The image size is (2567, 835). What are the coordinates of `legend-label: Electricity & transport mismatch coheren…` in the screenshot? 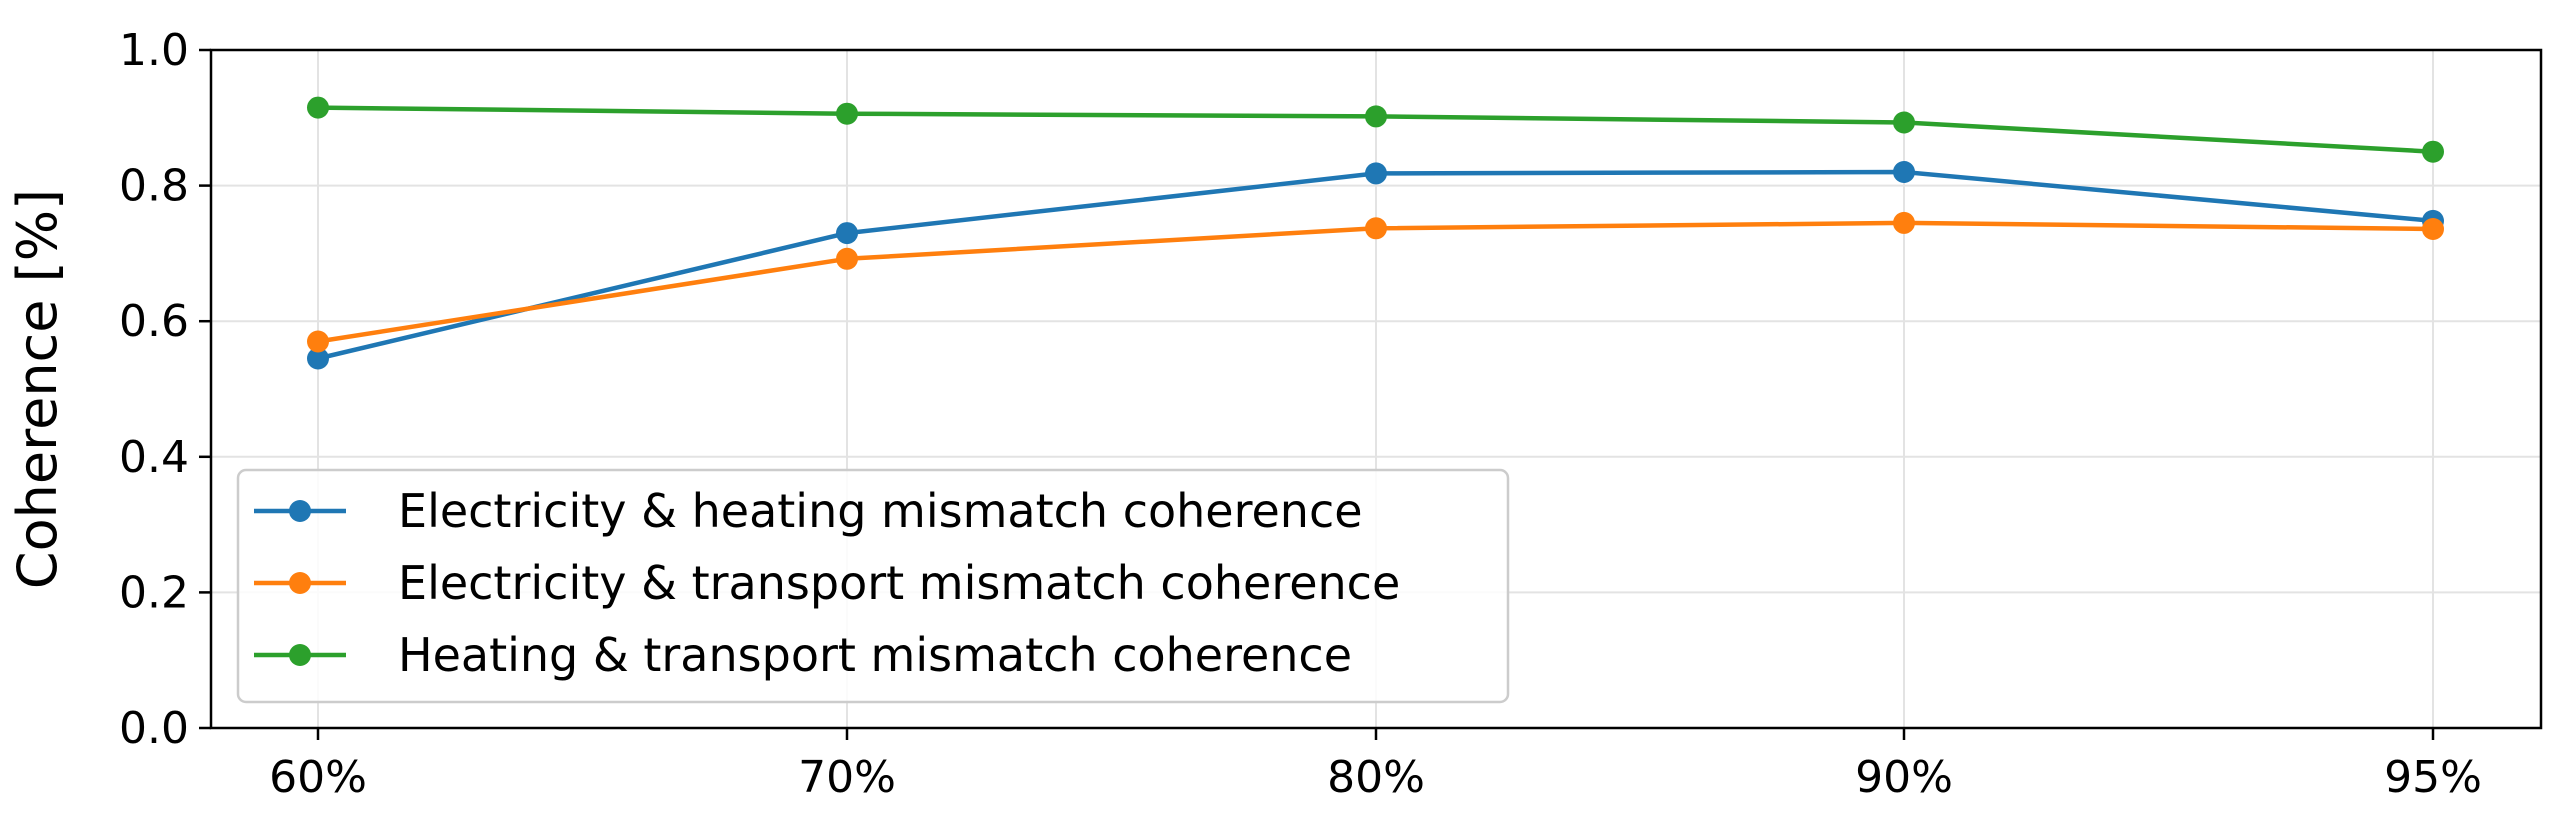 It's located at (899, 583).